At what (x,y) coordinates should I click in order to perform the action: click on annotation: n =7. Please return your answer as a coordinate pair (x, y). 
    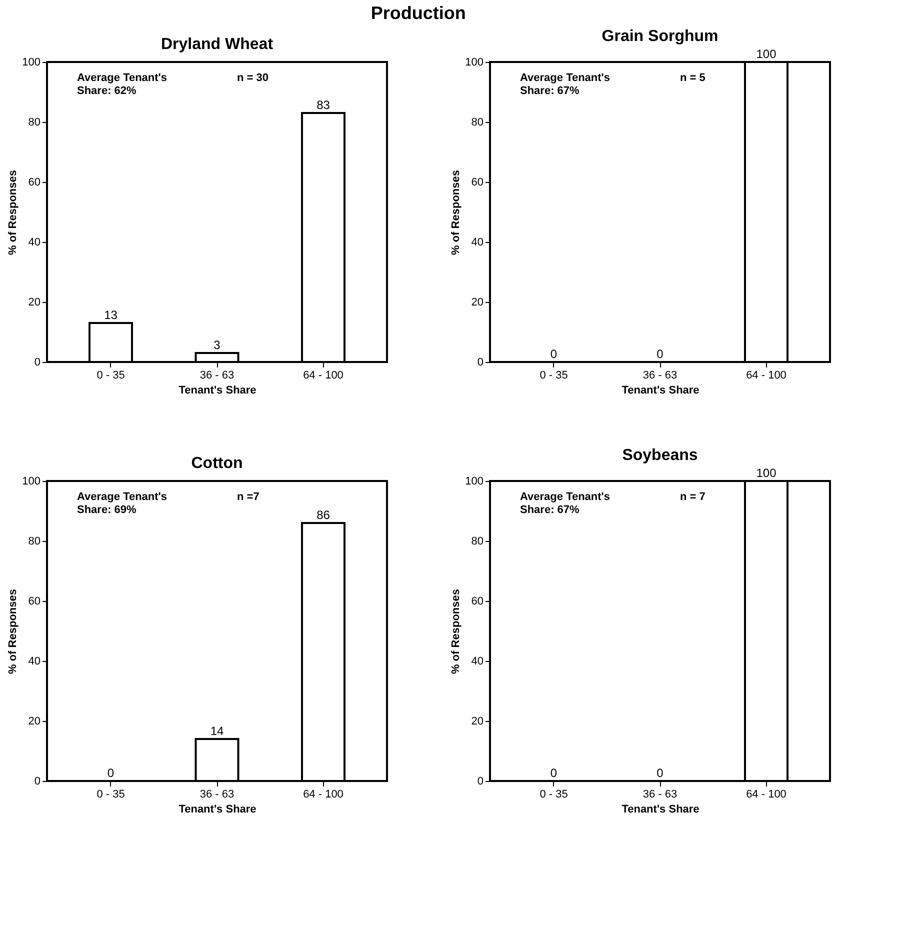
    Looking at the image, I should click on (248, 497).